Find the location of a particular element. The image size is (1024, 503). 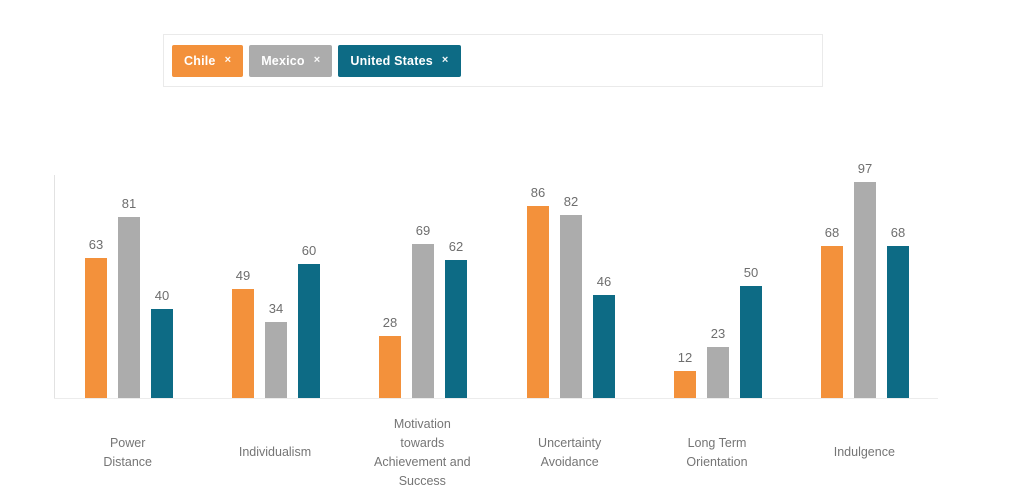

bar-value-label: 62 is located at coordinates (456, 246).